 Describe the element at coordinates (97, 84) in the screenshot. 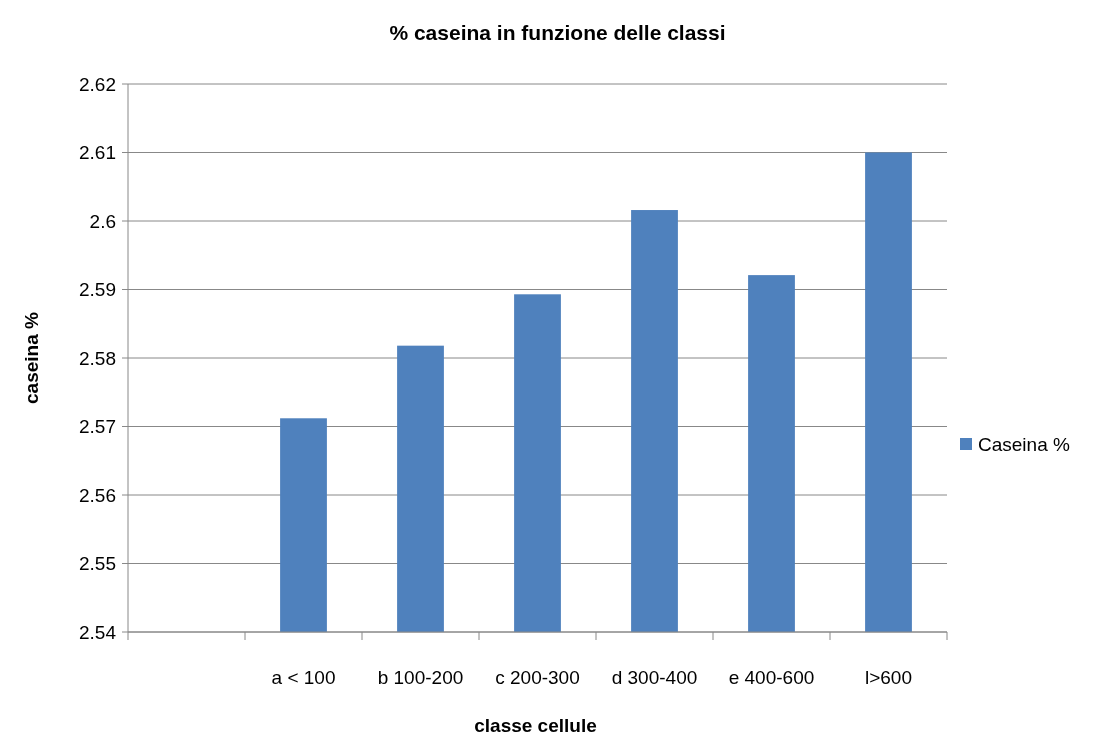

I see `y-tick-label: 2.62` at that location.